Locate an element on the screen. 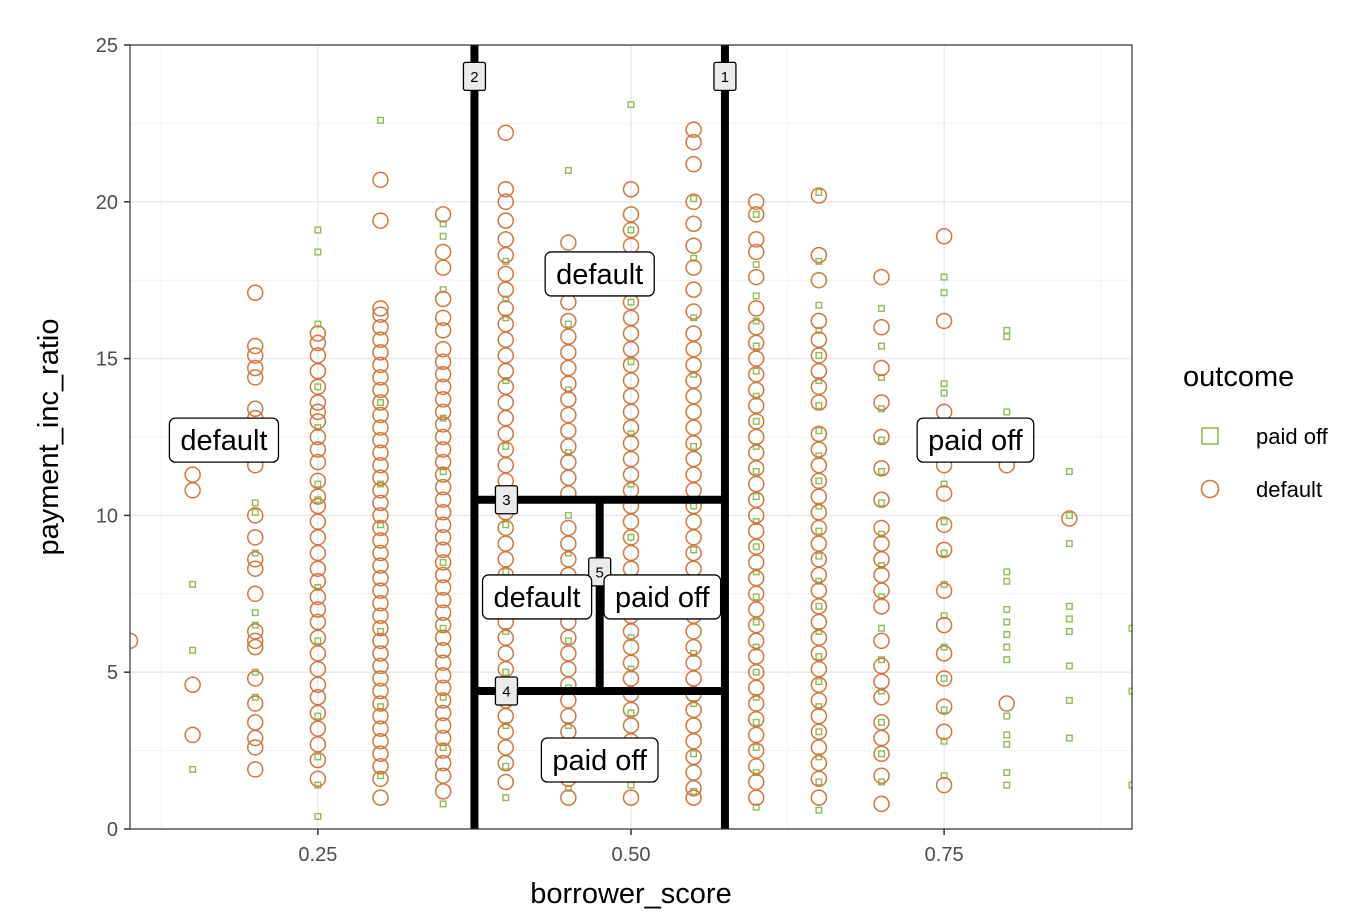  region-label: default is located at coordinates (224, 440).